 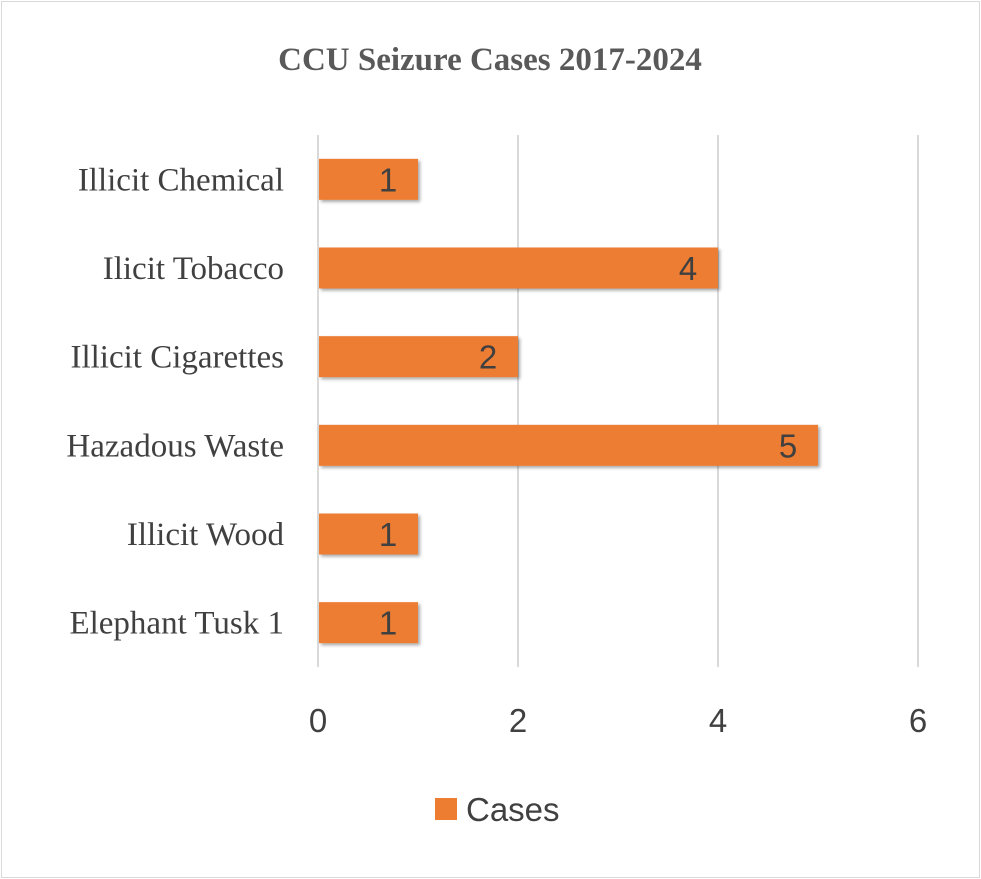 What do you see at coordinates (518, 268) in the screenshot?
I see `bar-ilicit-tobacco` at bounding box center [518, 268].